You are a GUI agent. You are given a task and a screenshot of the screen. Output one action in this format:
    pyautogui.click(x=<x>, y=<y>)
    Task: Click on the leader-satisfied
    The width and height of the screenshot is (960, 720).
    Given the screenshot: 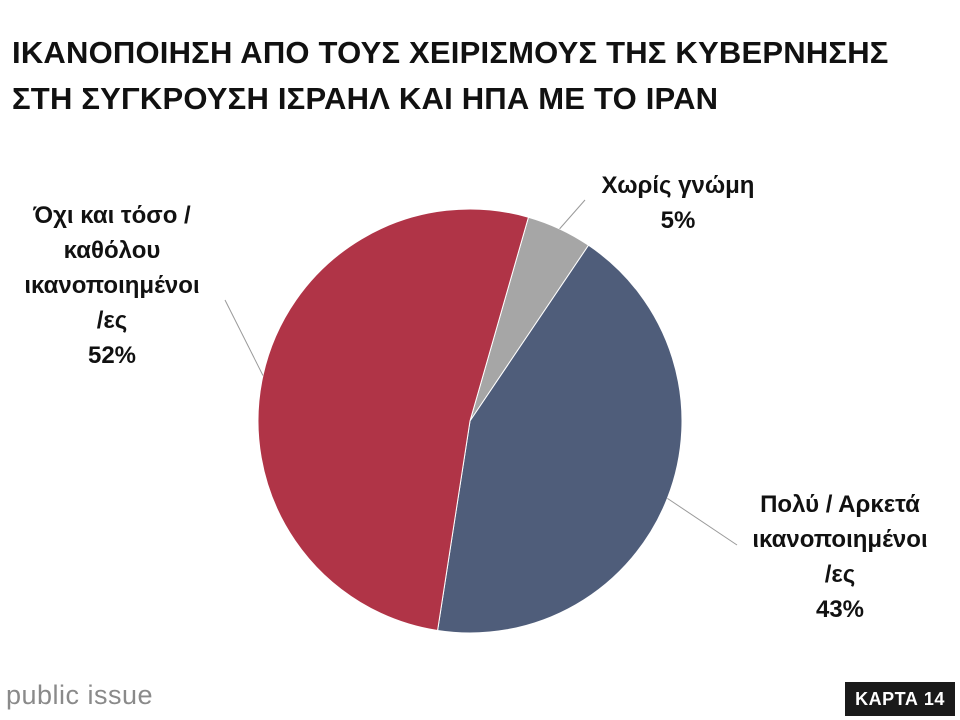 What is the action you would take?
    pyautogui.click(x=702, y=521)
    